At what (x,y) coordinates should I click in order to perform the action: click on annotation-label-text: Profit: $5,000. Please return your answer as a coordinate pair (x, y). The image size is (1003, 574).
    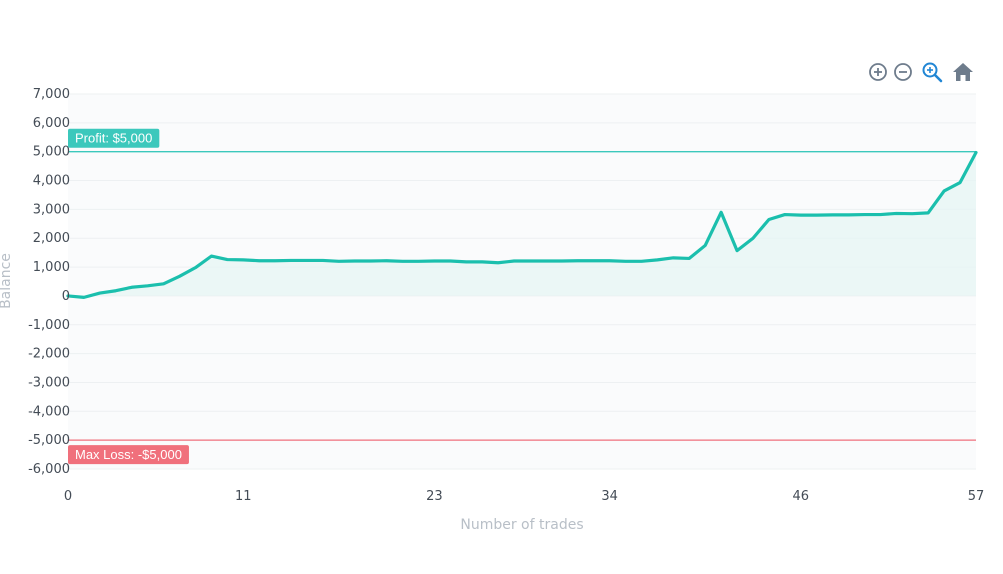
    Looking at the image, I should click on (113, 138).